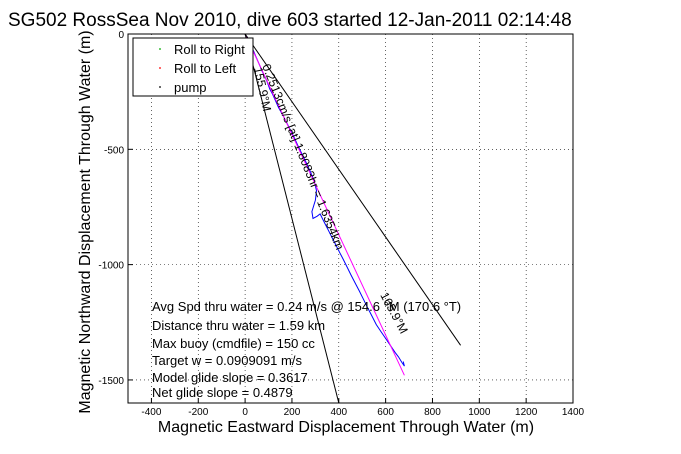 The width and height of the screenshot is (681, 454). Describe the element at coordinates (209, 49) in the screenshot. I see `legend-label: Roll to Right` at that location.